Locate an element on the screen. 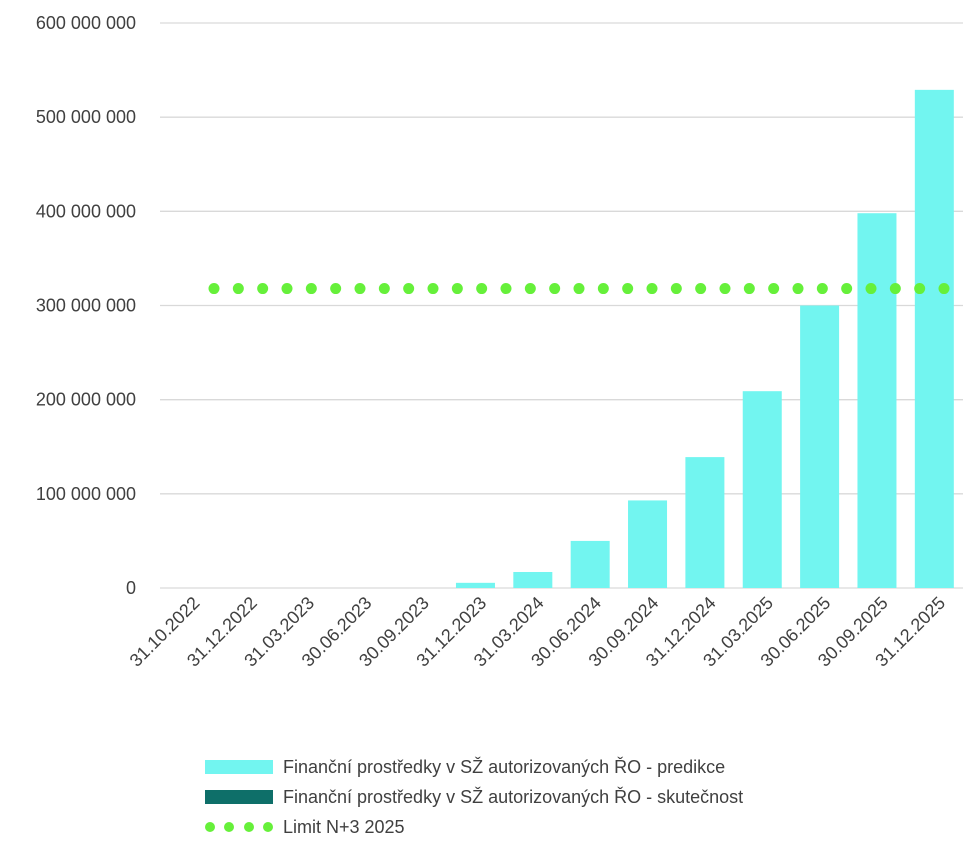 The height and width of the screenshot is (842, 970). y-tick-label: 100 000 000 is located at coordinates (86, 494).